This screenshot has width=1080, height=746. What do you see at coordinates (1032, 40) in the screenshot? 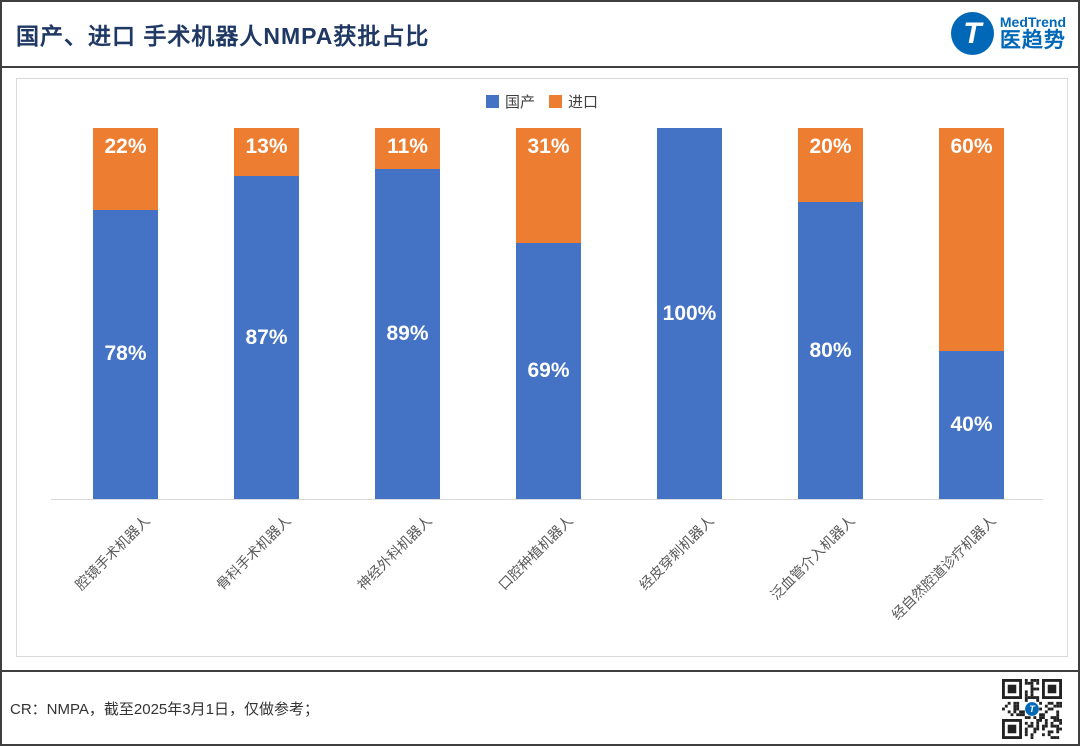
I see `brand-name-cn: 医趋势` at bounding box center [1032, 40].